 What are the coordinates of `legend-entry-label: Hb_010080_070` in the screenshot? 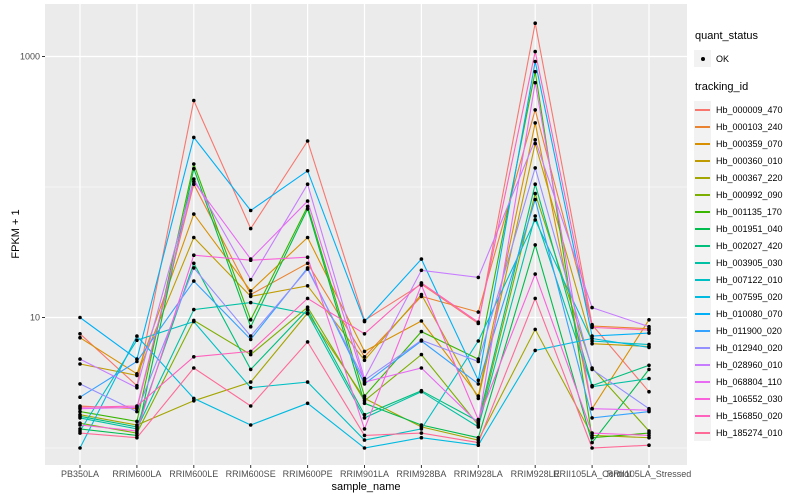 It's located at (749, 313).